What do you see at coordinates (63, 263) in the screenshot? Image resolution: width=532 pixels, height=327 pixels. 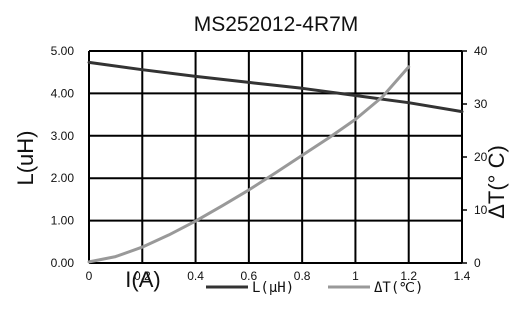 I see `y-left-tick-label-0: 0.00` at bounding box center [63, 263].